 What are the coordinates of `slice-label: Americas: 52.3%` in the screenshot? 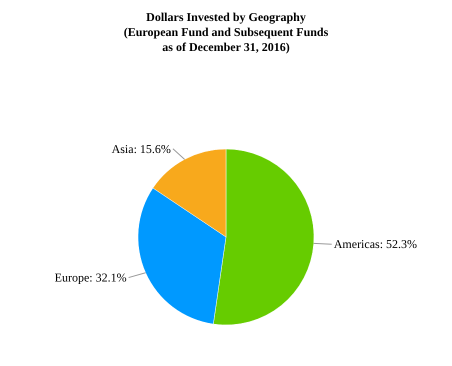 It's located at (376, 244).